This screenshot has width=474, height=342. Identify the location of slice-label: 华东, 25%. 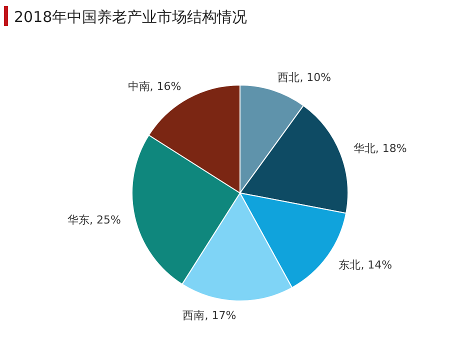
(94, 219).